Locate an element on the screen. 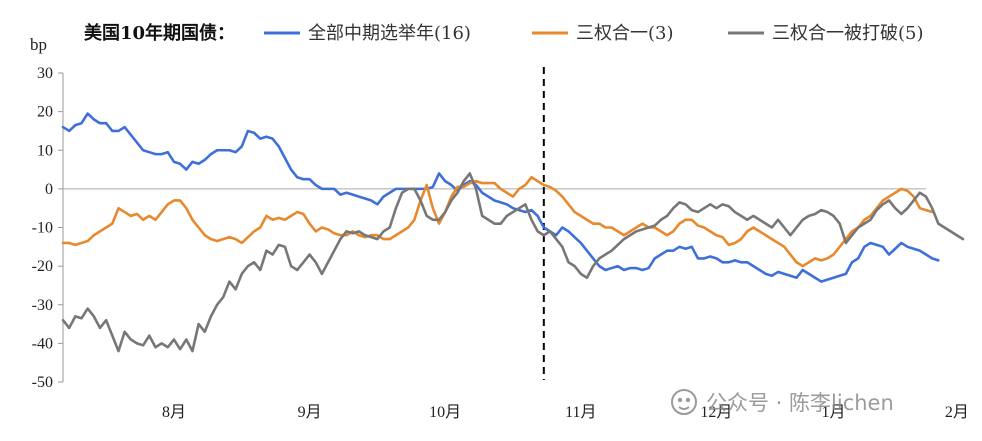 Image resolution: width=982 pixels, height=441 pixels. x-tick-label: 12月 is located at coordinates (716, 412).